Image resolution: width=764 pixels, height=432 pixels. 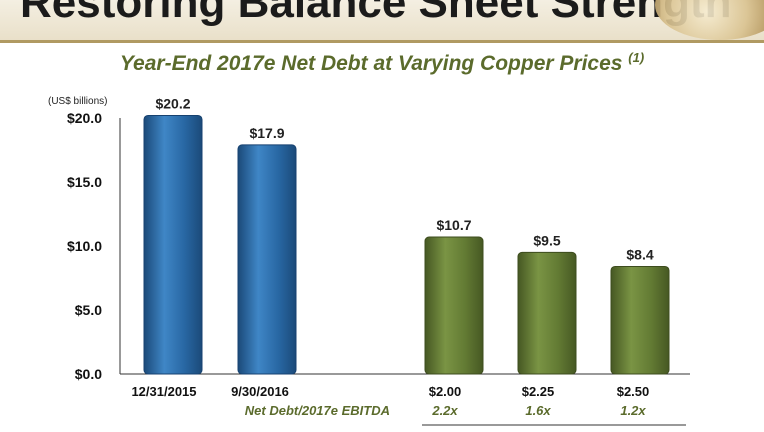 What do you see at coordinates (266, 133) in the screenshot?
I see `value-label: $17.9` at bounding box center [266, 133].